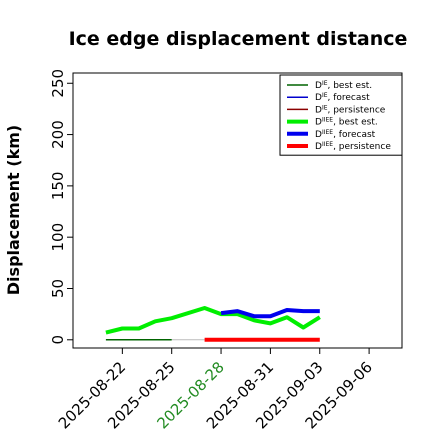 The image size is (440, 440). Describe the element at coordinates (58, 237) in the screenshot. I see `y-tick-label: 100` at that location.